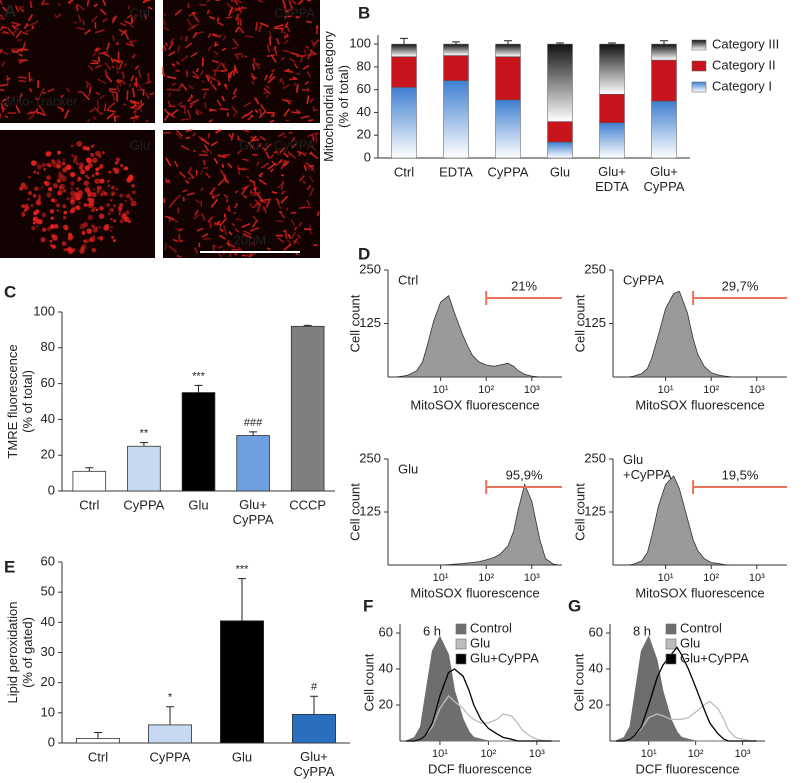  Describe the element at coordinates (687, 768) in the screenshot. I see `x-axis-label: DCF fluorescence` at that location.